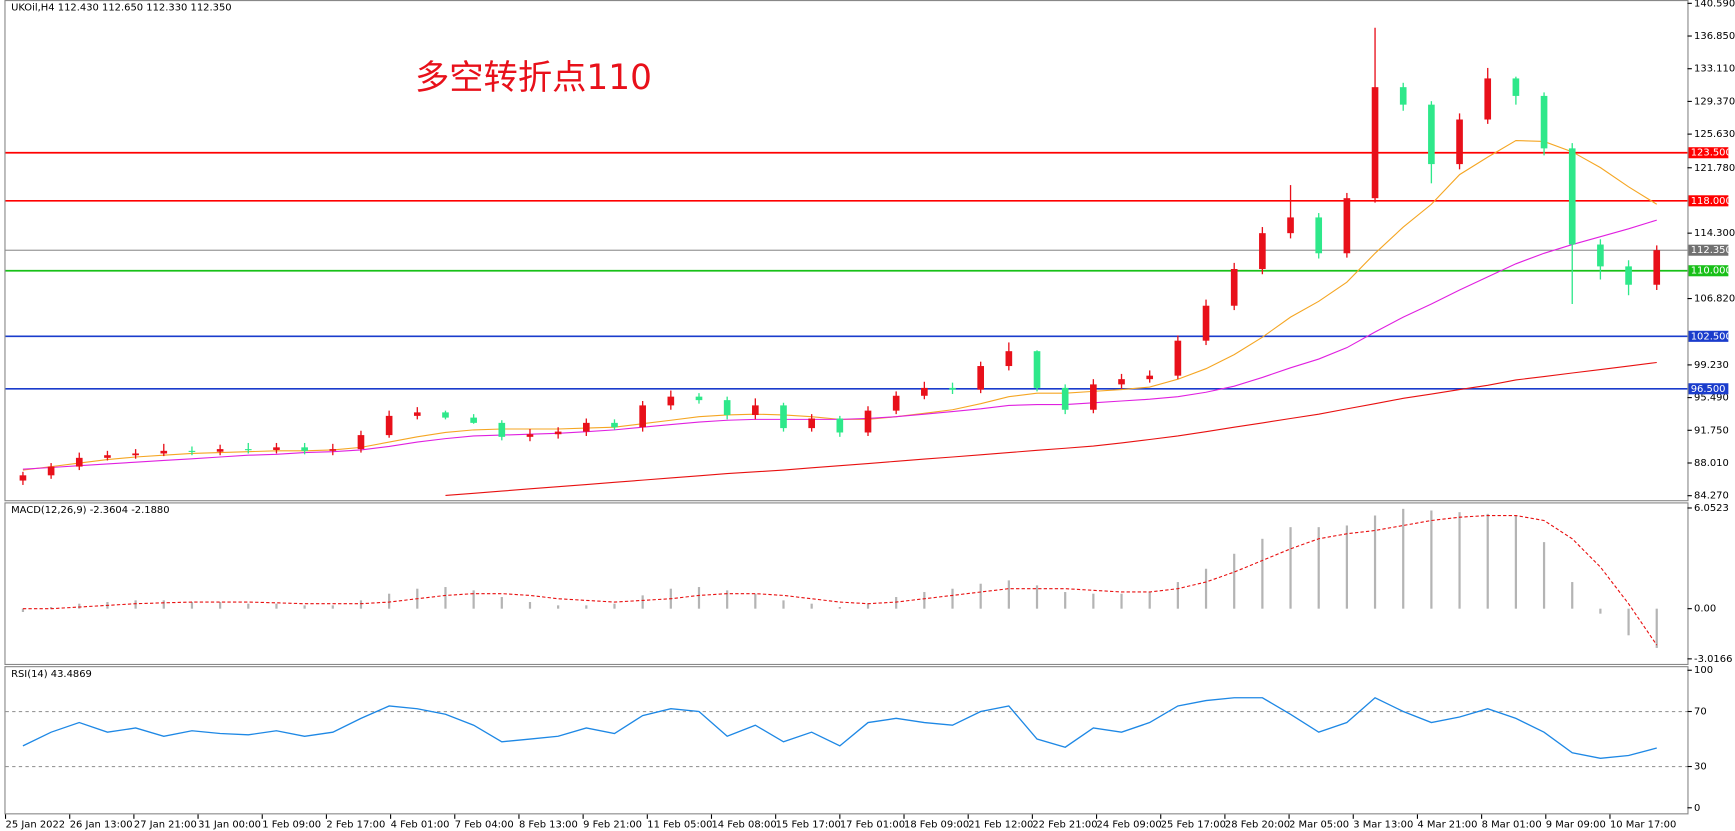  Describe the element at coordinates (1000, 824) in the screenshot. I see `x-tick-label: 21 Feb 12:00` at that location.